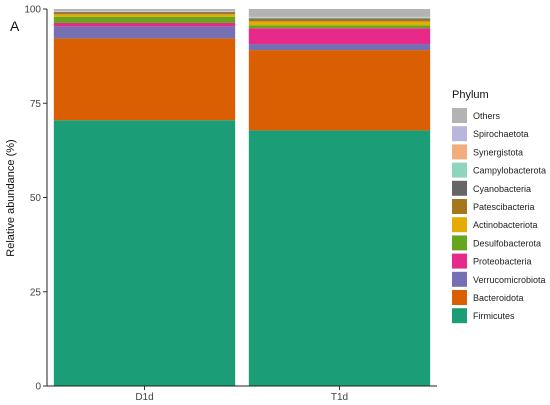  Describe the element at coordinates (36, 198) in the screenshot. I see `y-tick-label: 50` at that location.